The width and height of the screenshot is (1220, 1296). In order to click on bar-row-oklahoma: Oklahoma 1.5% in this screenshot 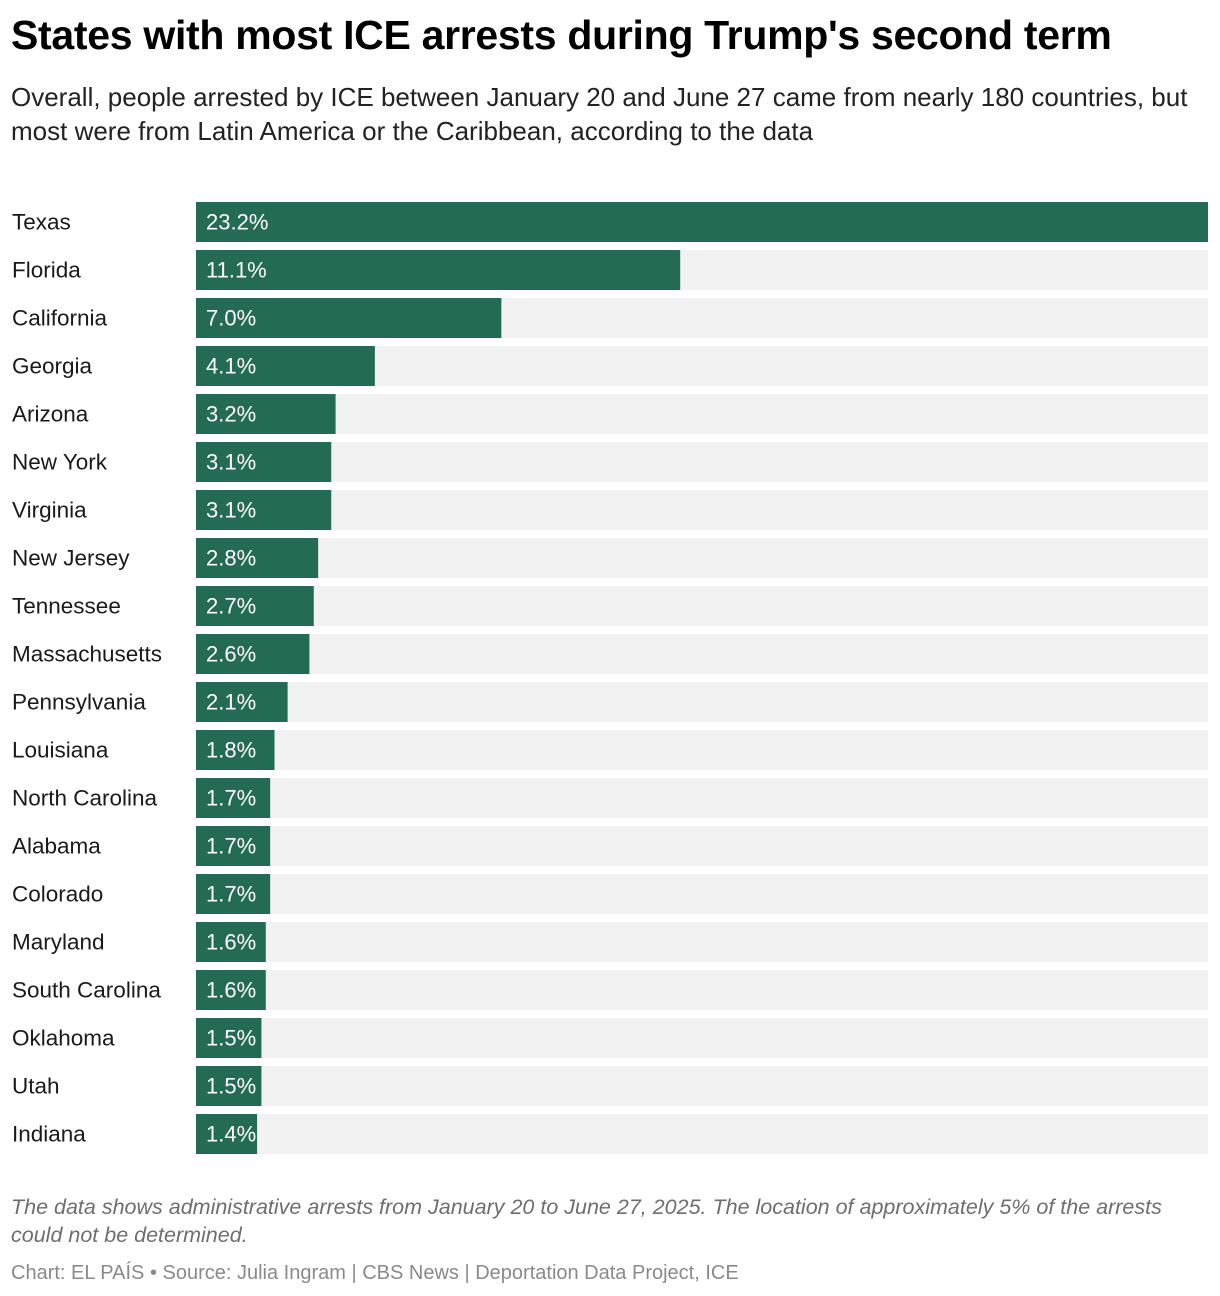, I will do `click(610, 1038)`.